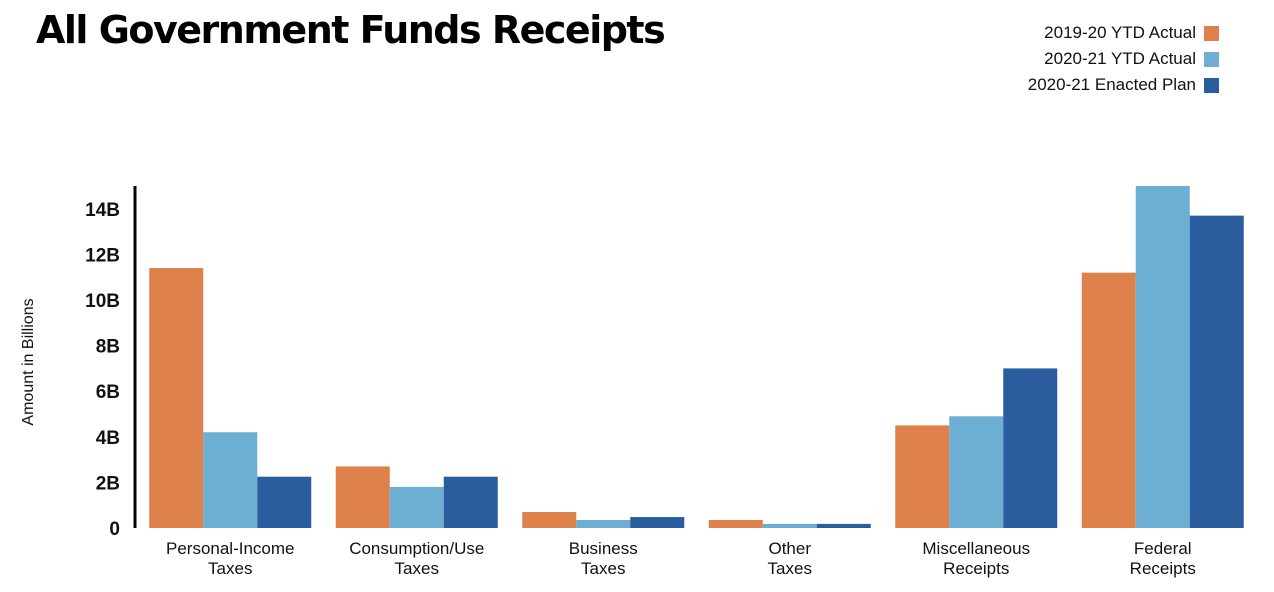 This screenshot has height=592, width=1274. What do you see at coordinates (789, 548) in the screenshot?
I see `x-category-label: Other` at bounding box center [789, 548].